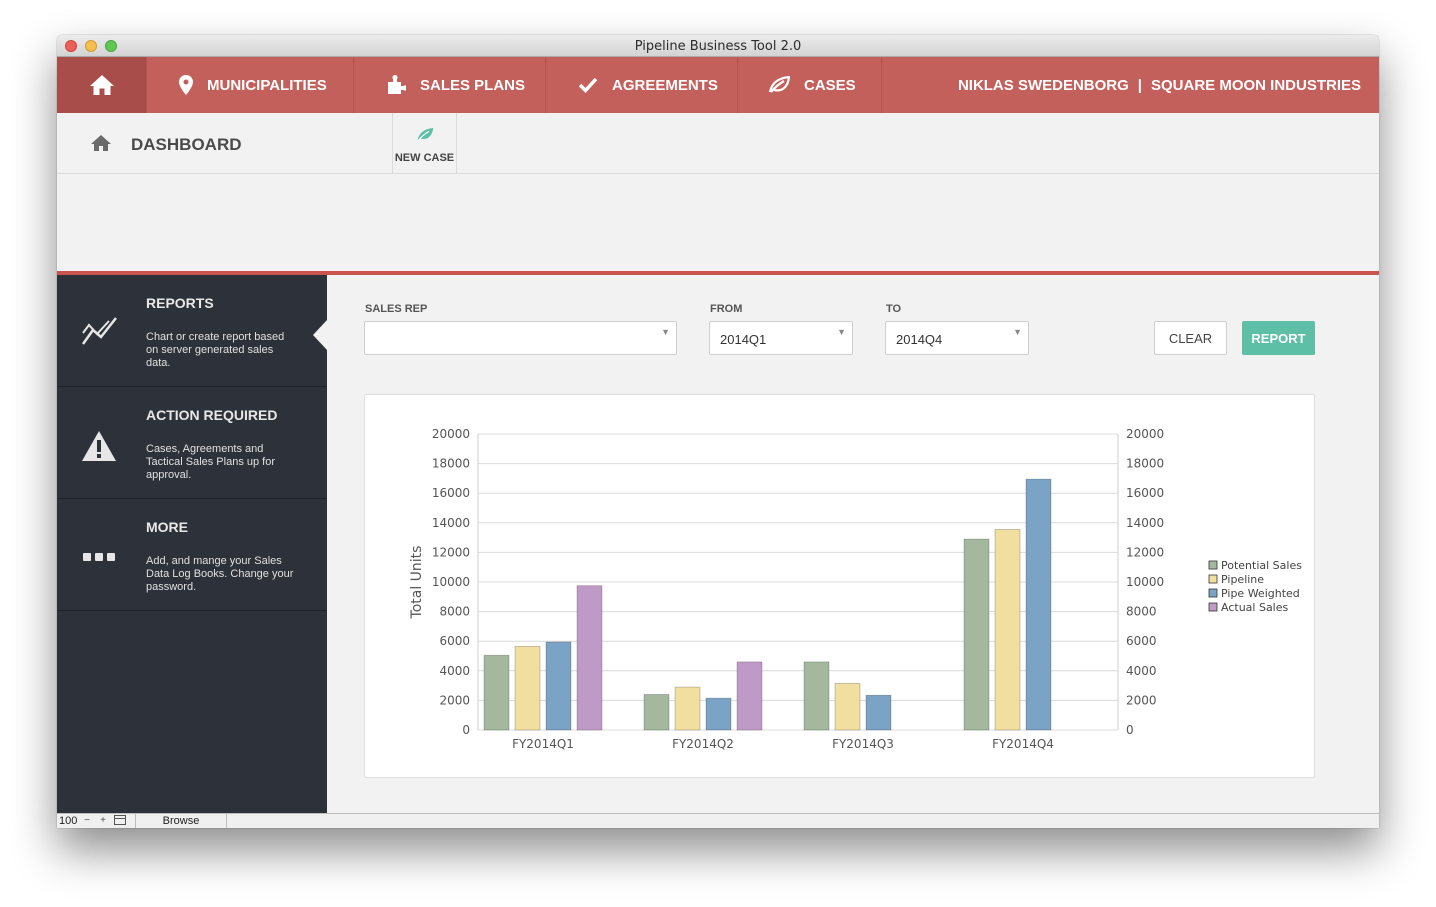  Describe the element at coordinates (726, 309) in the screenshot. I see `from-label: FROM` at that location.